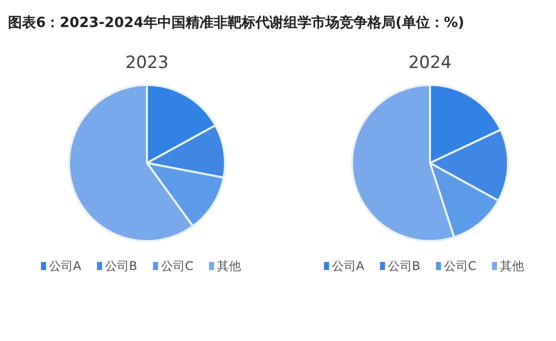 Image resolution: width=556 pixels, height=341 pixels. What do you see at coordinates (430, 63) in the screenshot?
I see `chart-title: 2024` at bounding box center [430, 63].